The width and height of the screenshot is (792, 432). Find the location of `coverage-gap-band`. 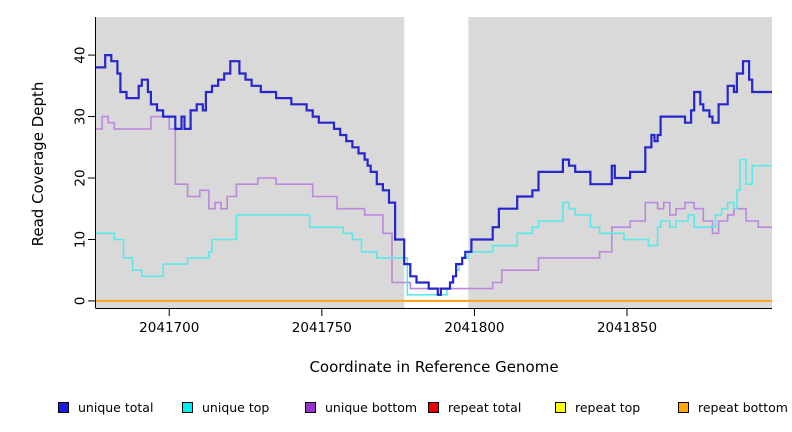

coverage-gap-band is located at coordinates (436, 162).